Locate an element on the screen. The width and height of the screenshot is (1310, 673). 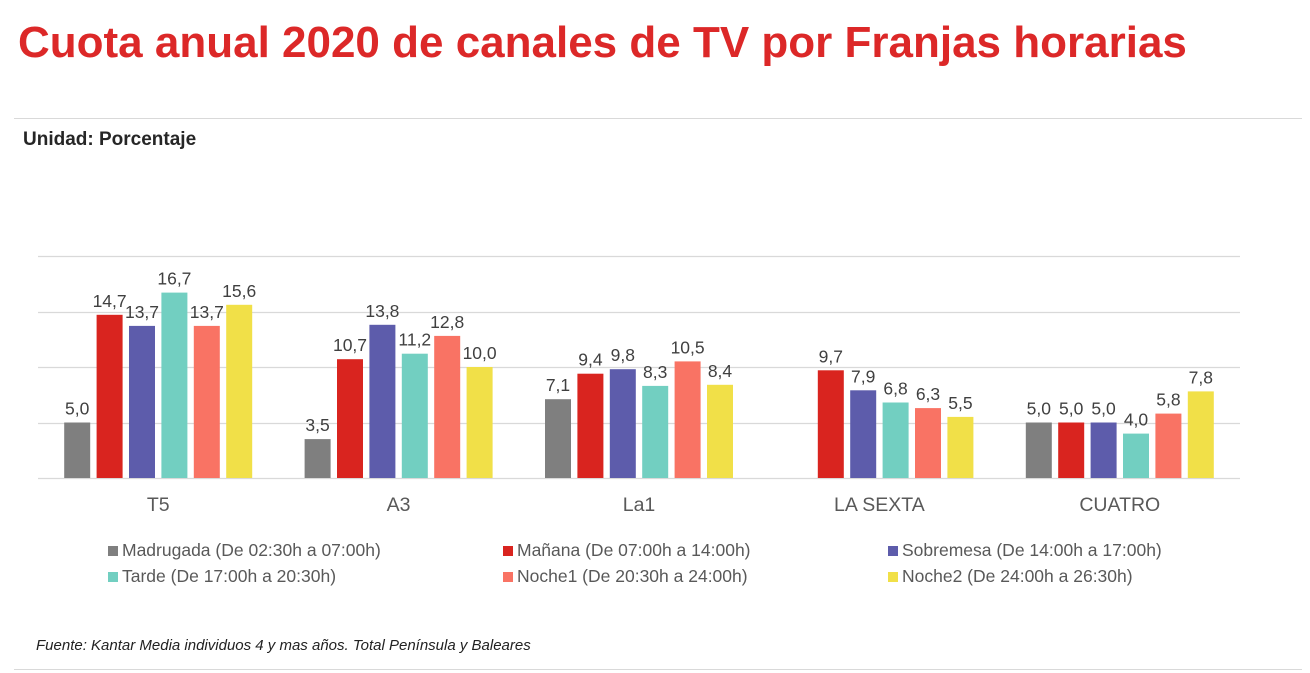
legend-item: Tarde (De 17:00h a 20:30h) is located at coordinates (222, 576).